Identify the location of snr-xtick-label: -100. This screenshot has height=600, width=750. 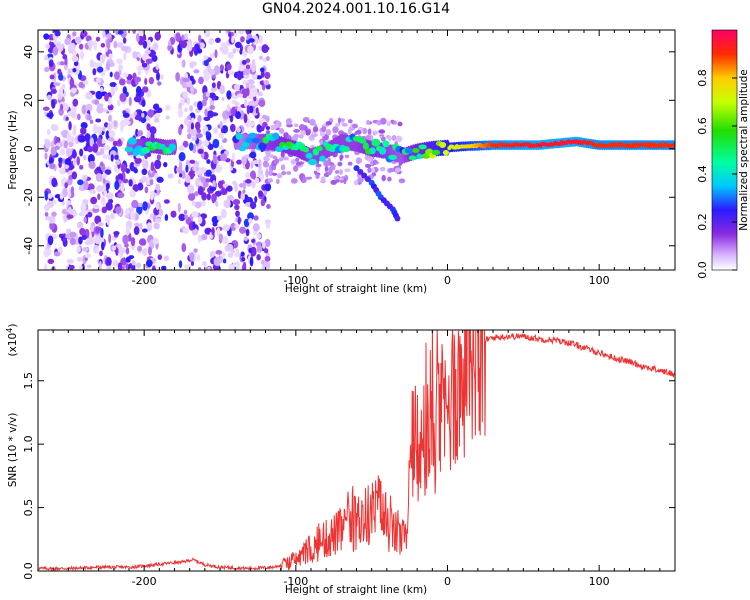
(295, 581).